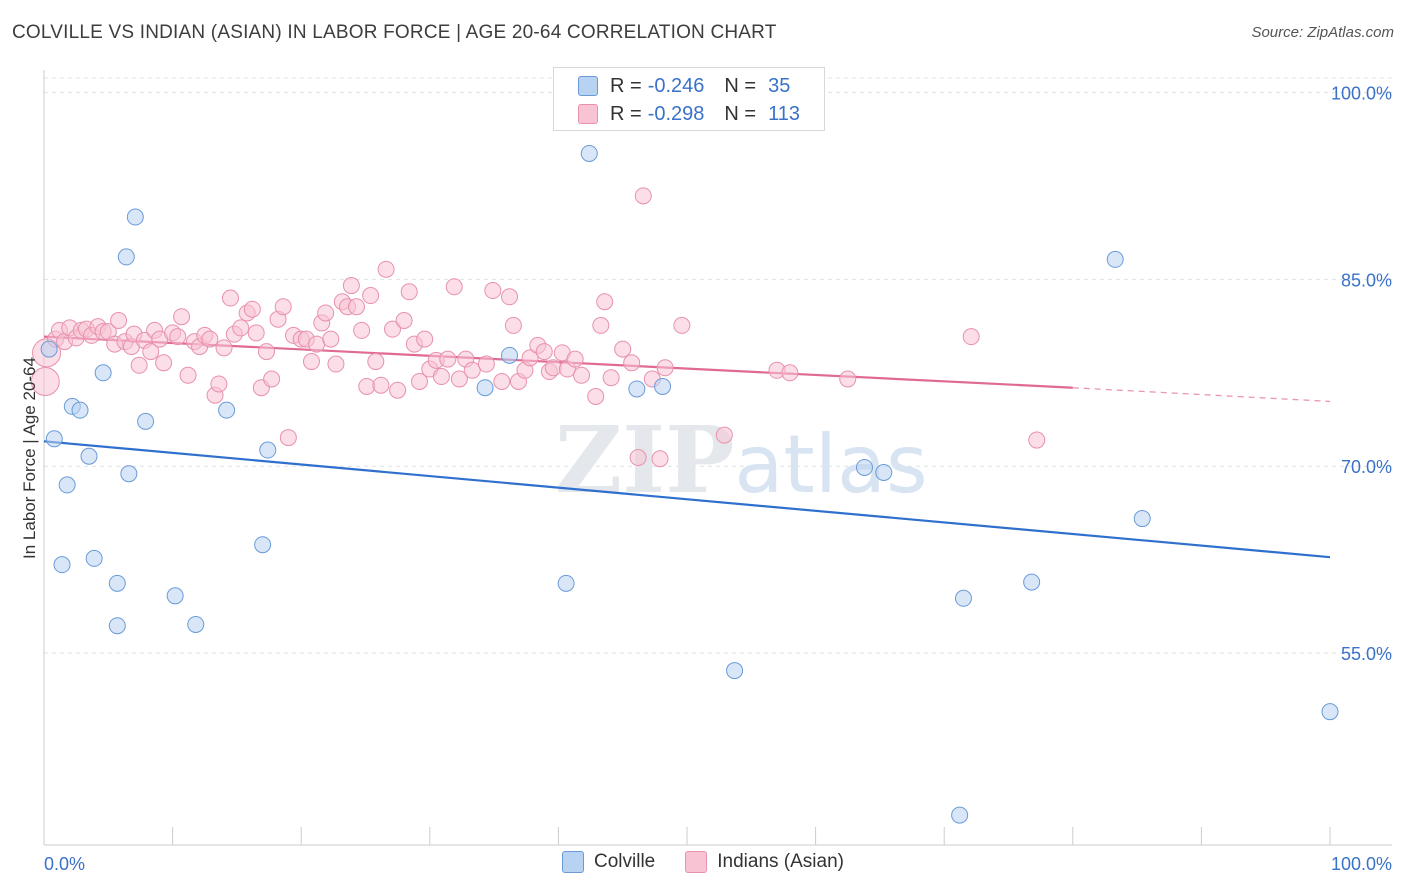 This screenshot has height=892, width=1406. I want to click on legend-label-colville: Colville, so click(625, 861).